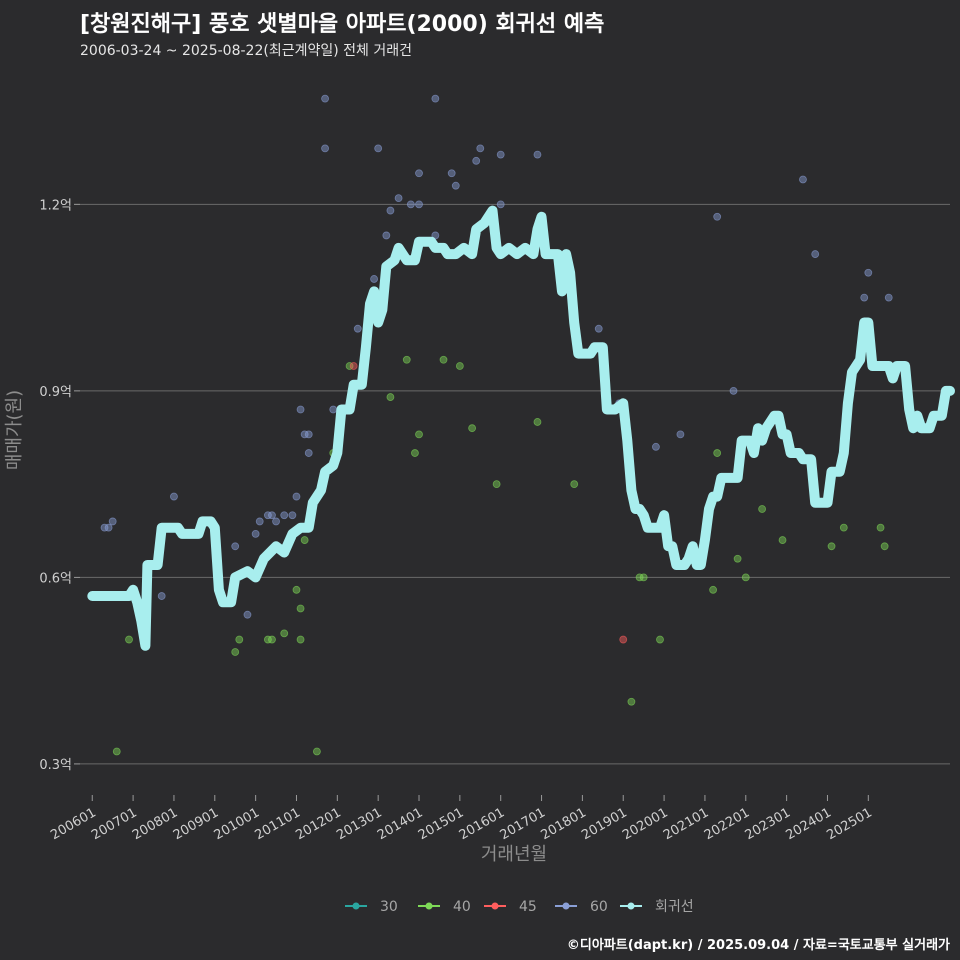  Describe the element at coordinates (359, 824) in the screenshot. I see `x-tick-label: 201301` at that location.